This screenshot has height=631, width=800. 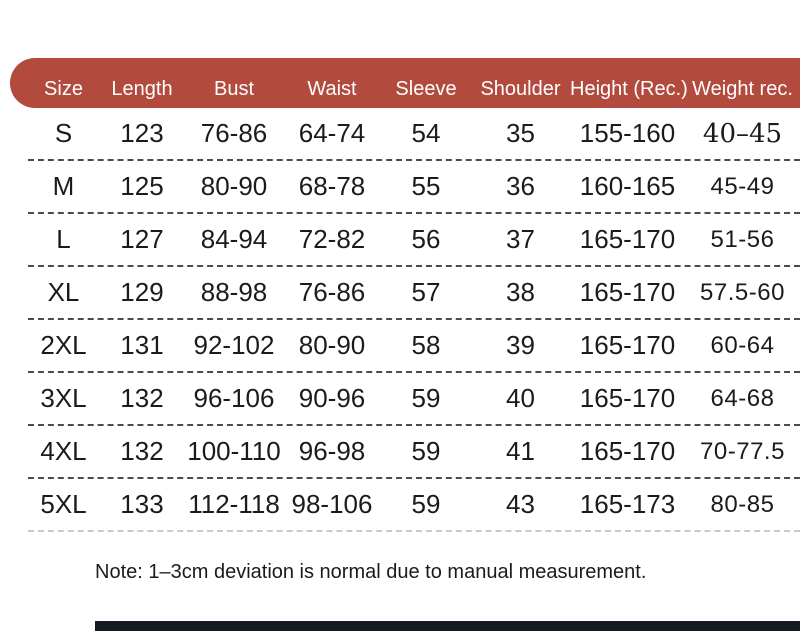 I want to click on cell-shoulder: 38, so click(x=520, y=292).